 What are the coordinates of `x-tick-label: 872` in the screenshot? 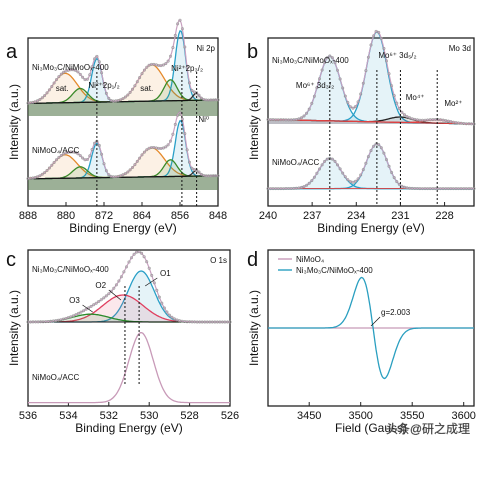 It's located at (104, 216).